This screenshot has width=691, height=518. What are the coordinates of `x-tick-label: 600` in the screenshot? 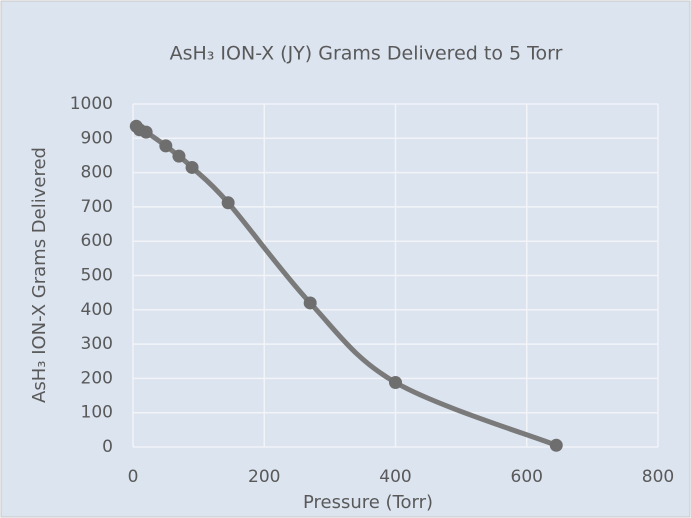 It's located at (527, 477).